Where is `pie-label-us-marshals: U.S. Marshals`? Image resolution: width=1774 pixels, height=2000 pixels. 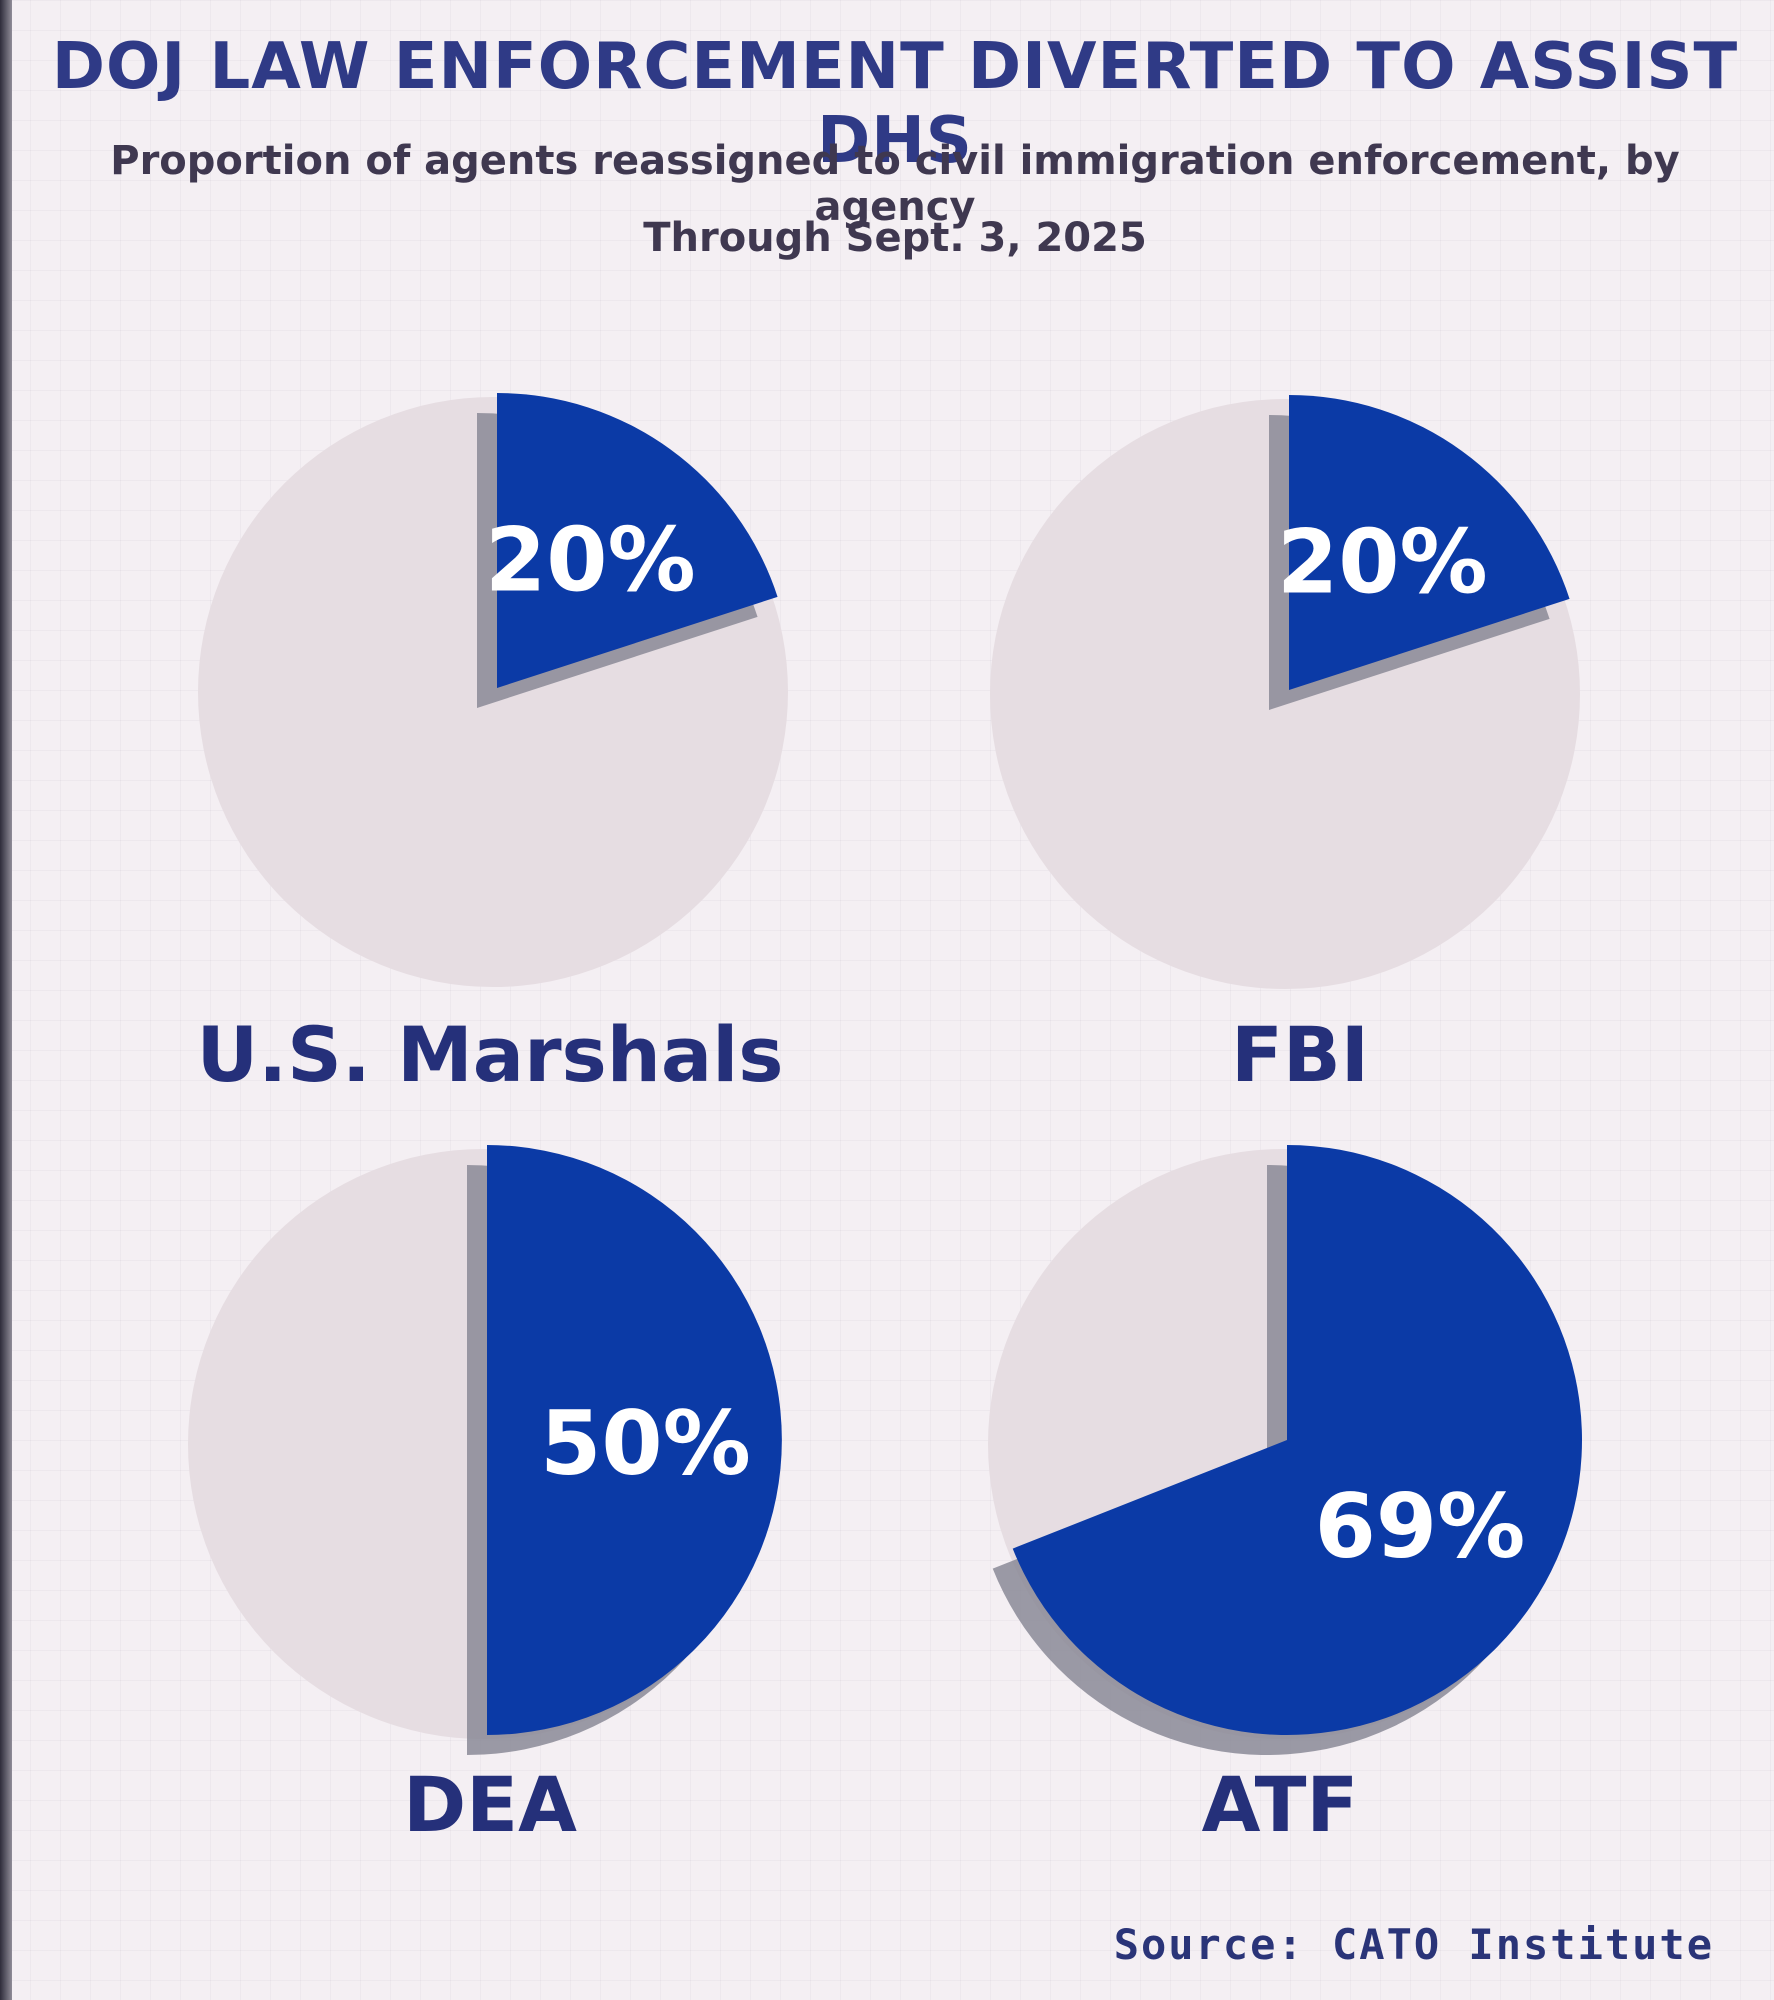
pie-label-us-marshals: U.S. Marshals is located at coordinates (490, 1054).